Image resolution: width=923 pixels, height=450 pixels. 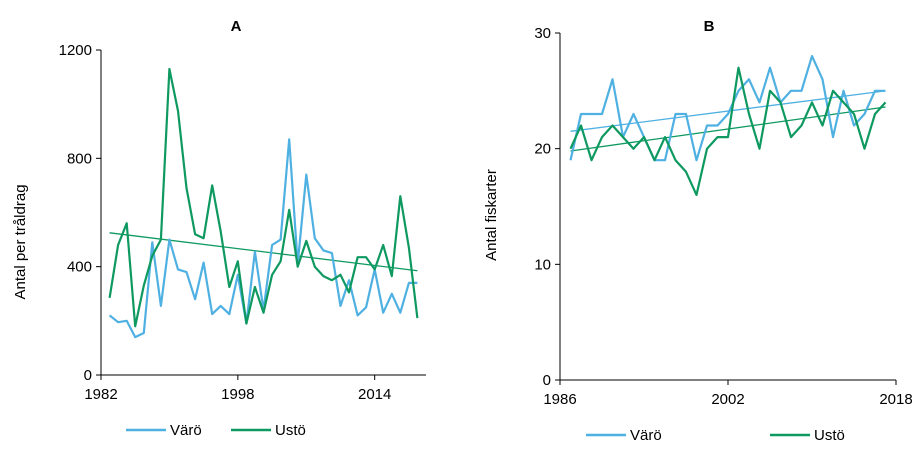 I want to click on panel-a-y-tick-label: 800, so click(x=79, y=158).